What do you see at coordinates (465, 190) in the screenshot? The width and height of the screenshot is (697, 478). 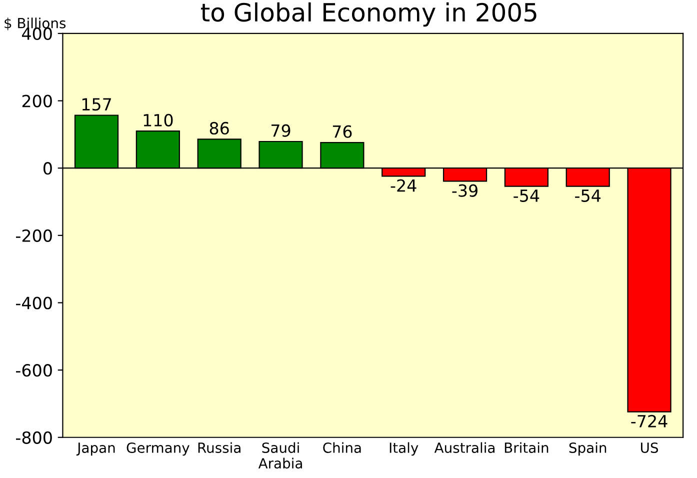 I see `data-label: -39` at bounding box center [465, 190].